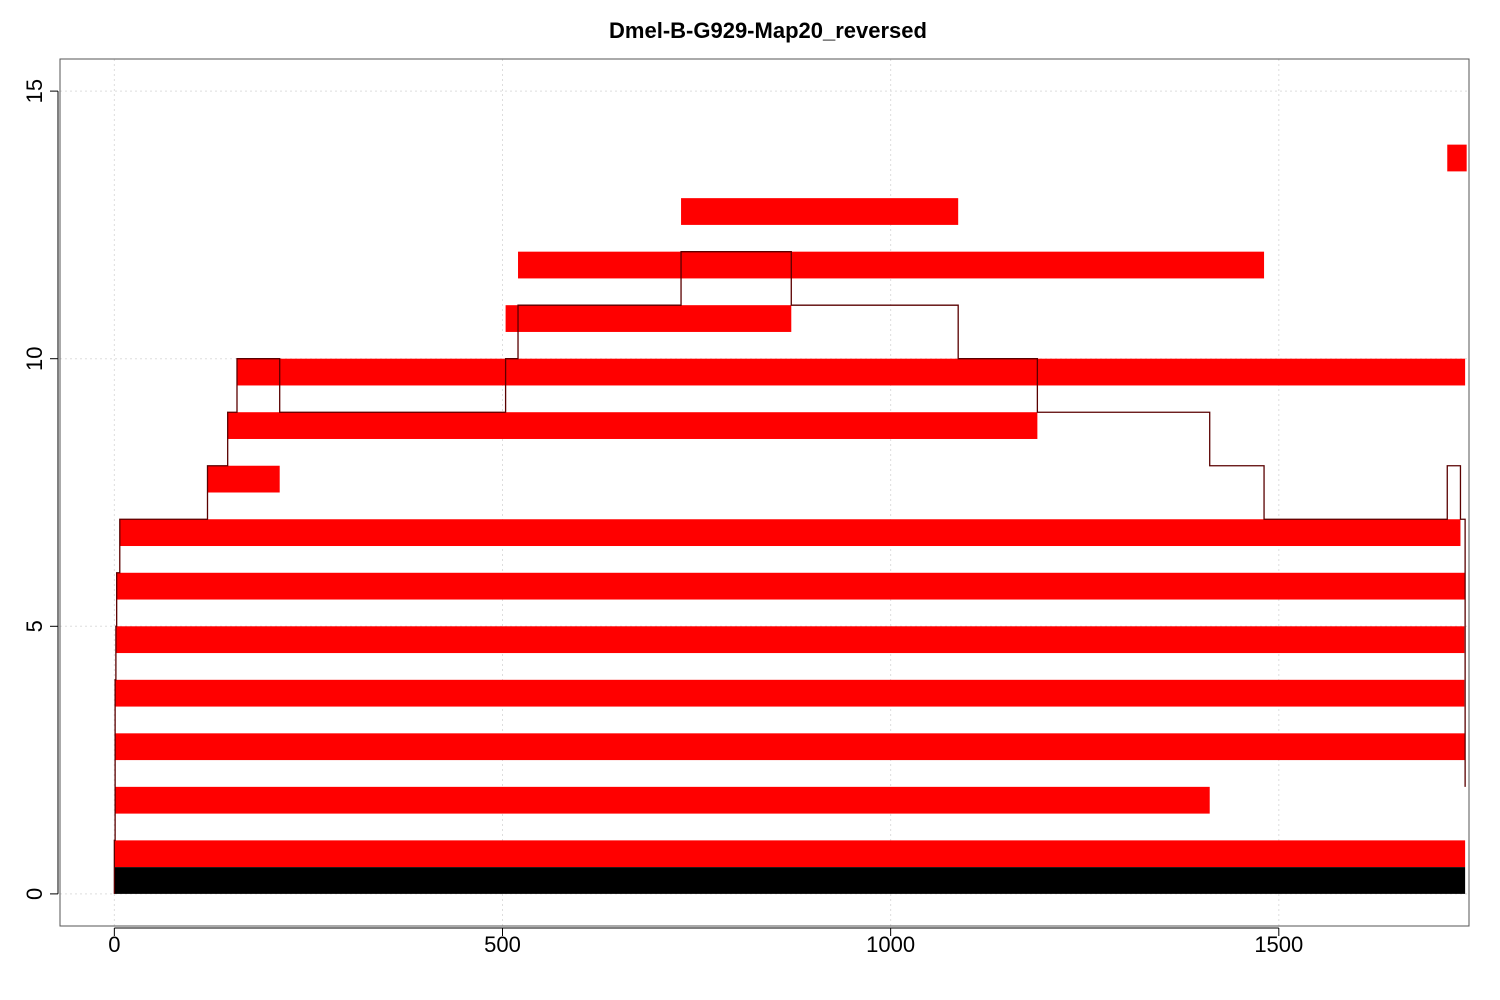  What do you see at coordinates (890, 944) in the screenshot?
I see `x-tick-label: 1000` at bounding box center [890, 944].